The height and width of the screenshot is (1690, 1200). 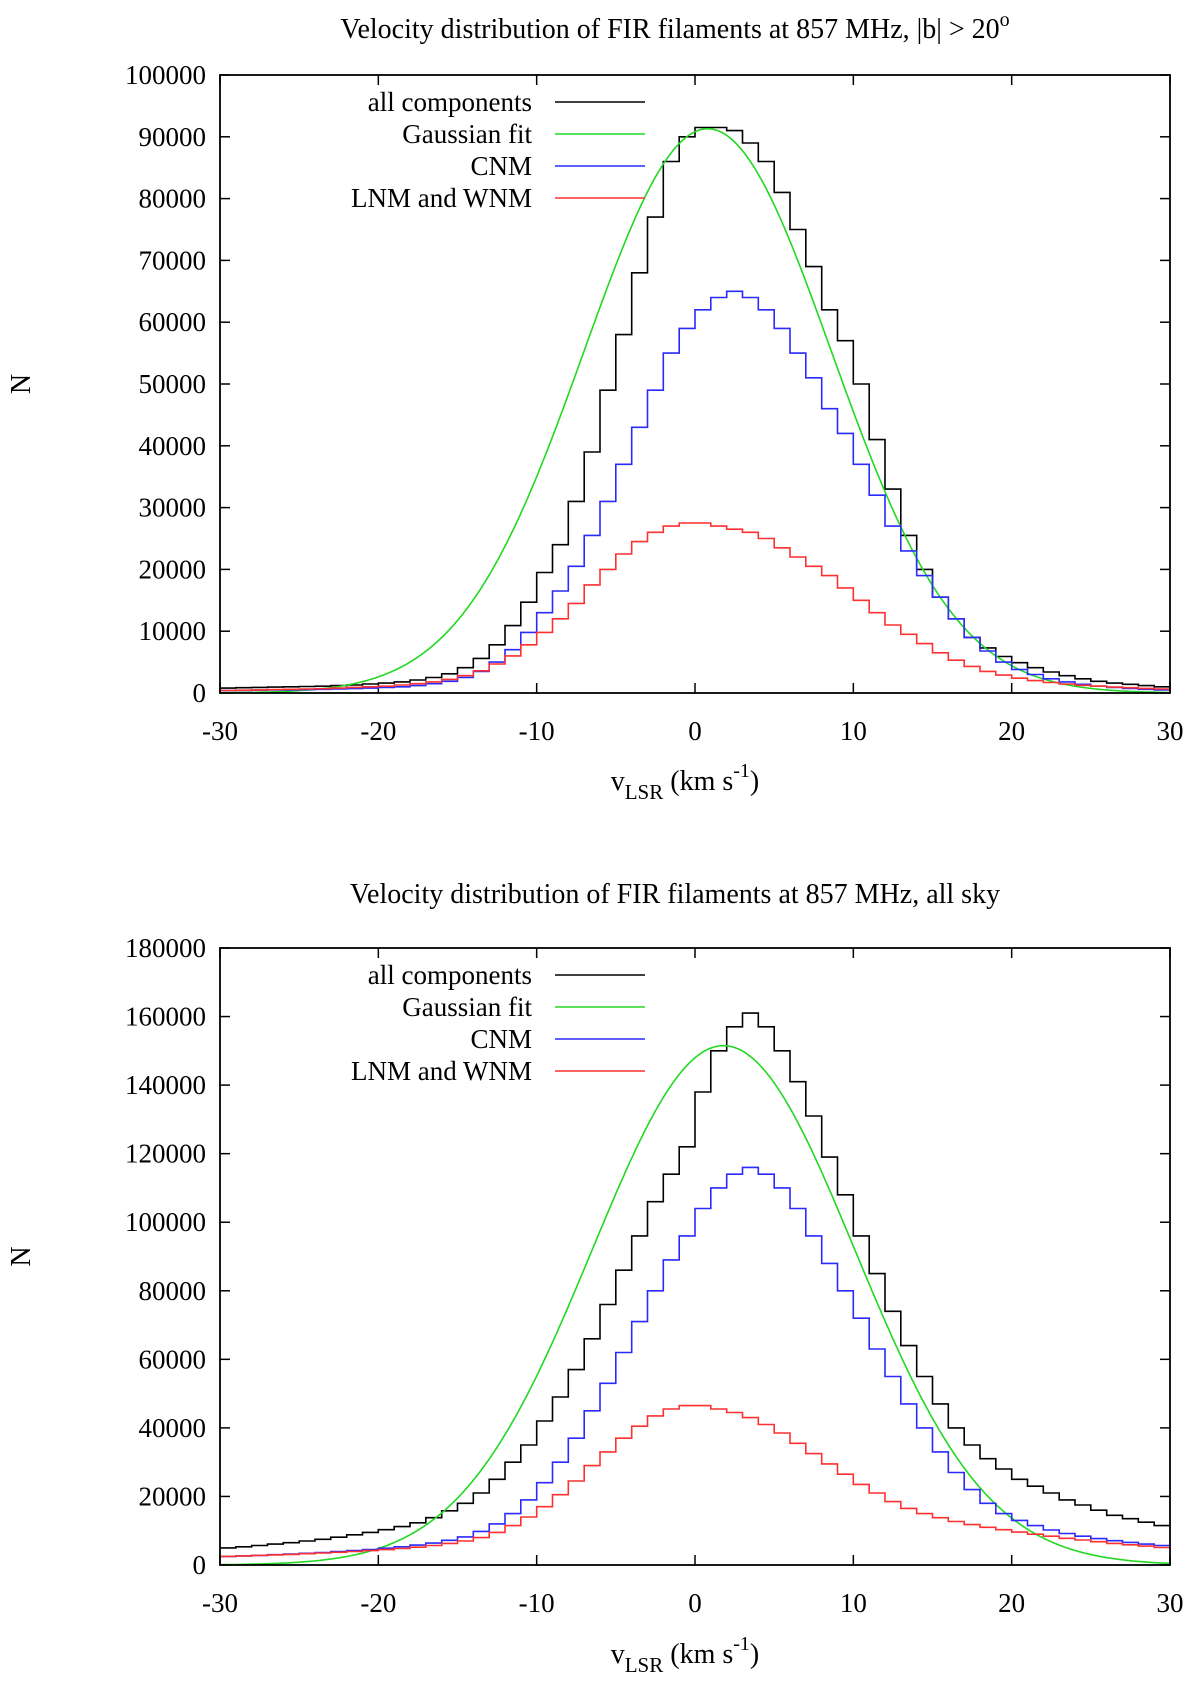 I want to click on y-tick-label: 30000, so click(x=173, y=508).